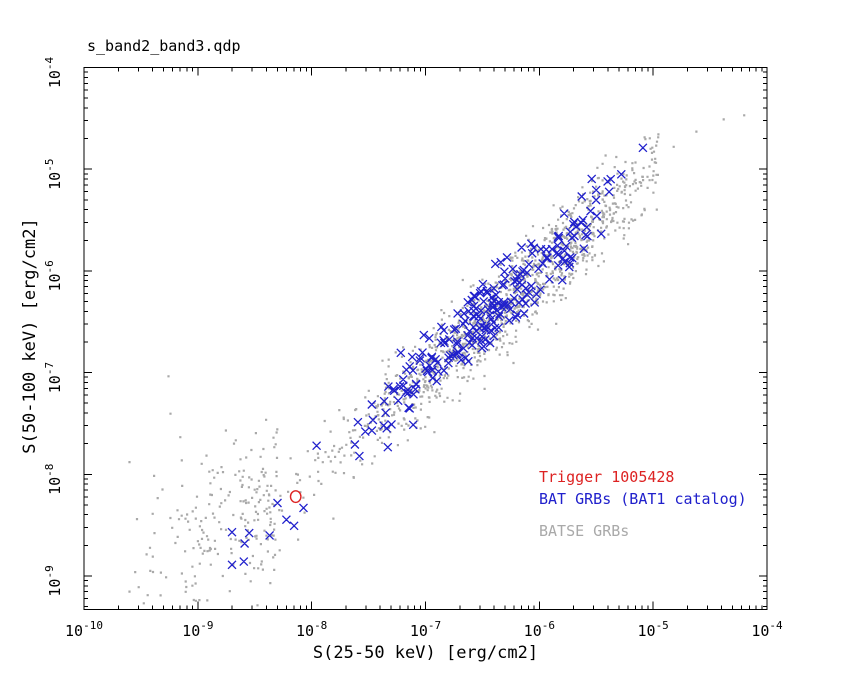 The height and width of the screenshot is (680, 850). What do you see at coordinates (295, 497) in the screenshot?
I see `trigger-marker` at bounding box center [295, 497].